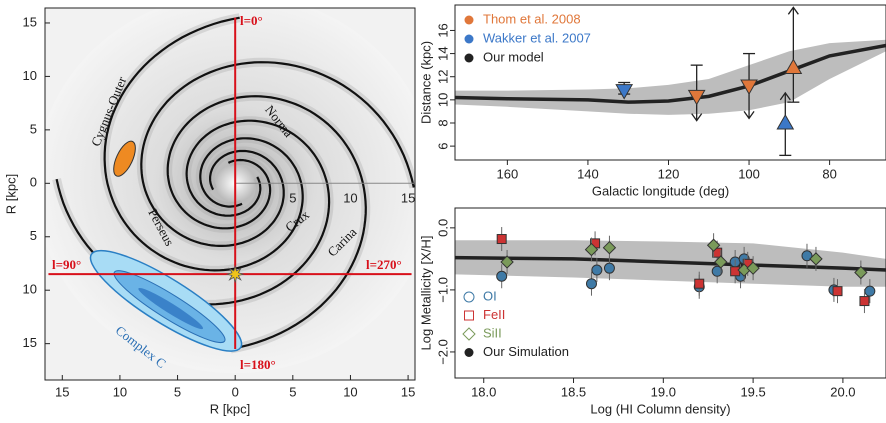 The image size is (886, 423). I want to click on x-tick-label: 80, so click(829, 173).